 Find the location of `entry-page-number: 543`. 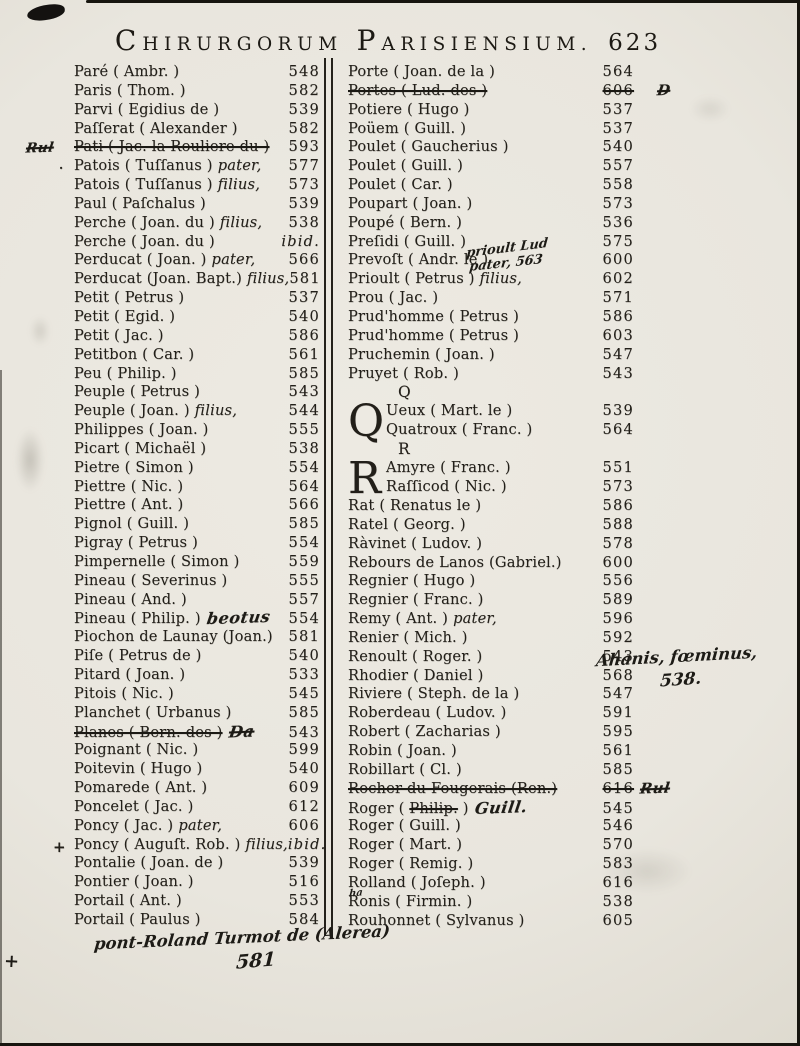

entry-page-number: 543 is located at coordinates (304, 392).